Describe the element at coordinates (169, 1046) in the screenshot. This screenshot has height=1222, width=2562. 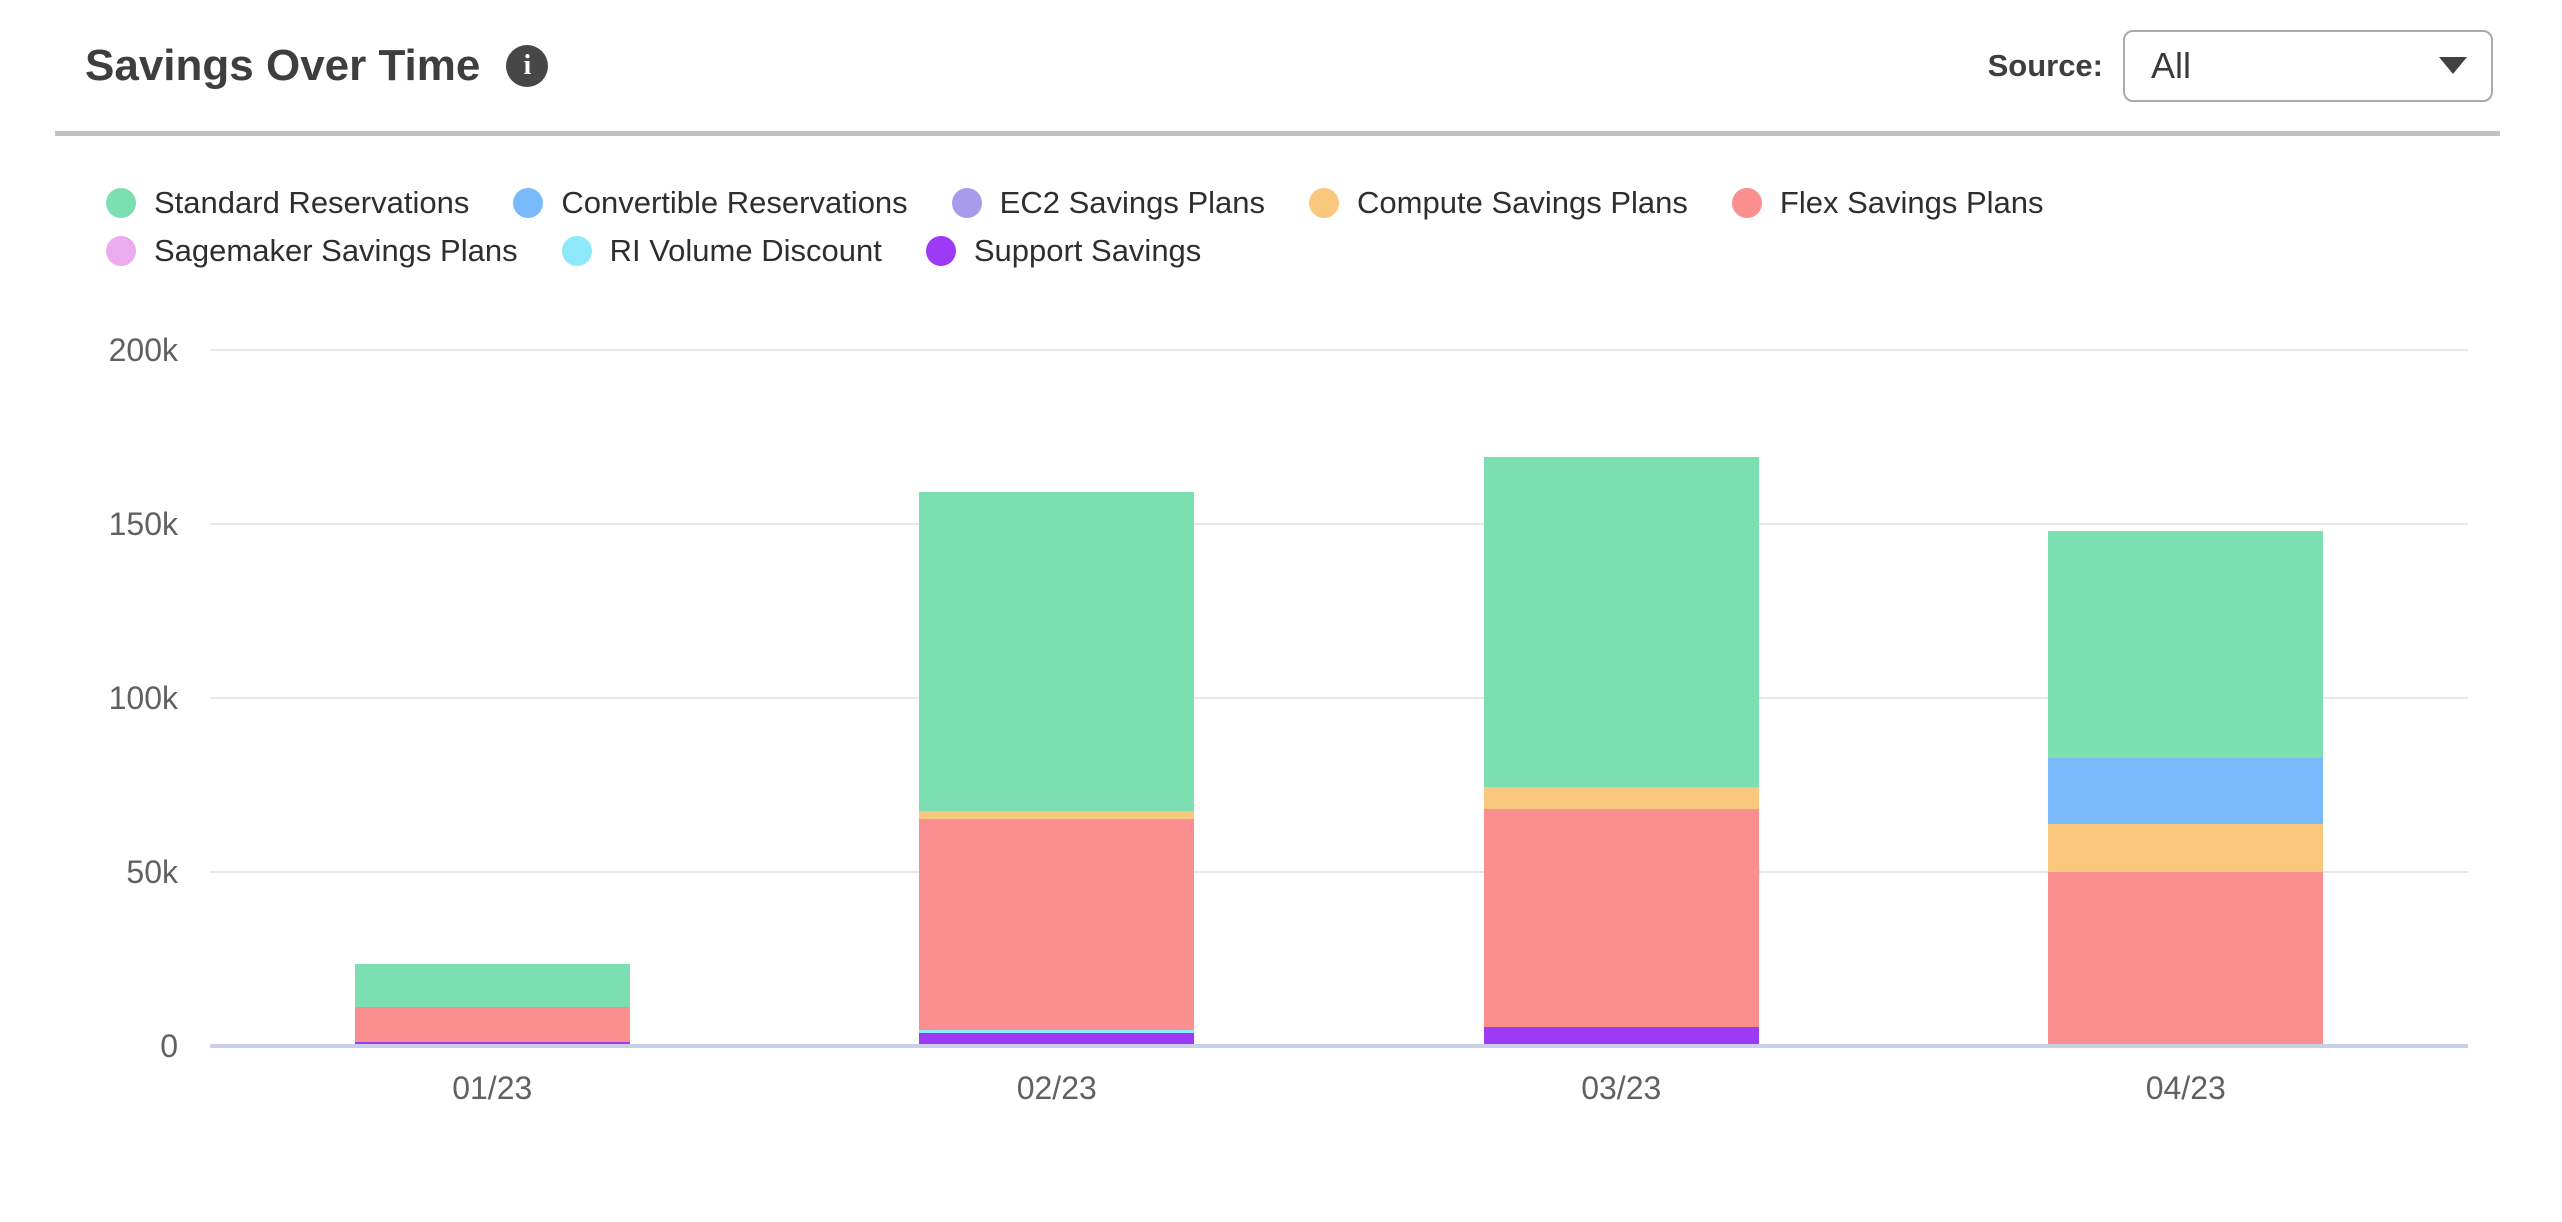
I see `y-axis-tick-0: 0` at that location.